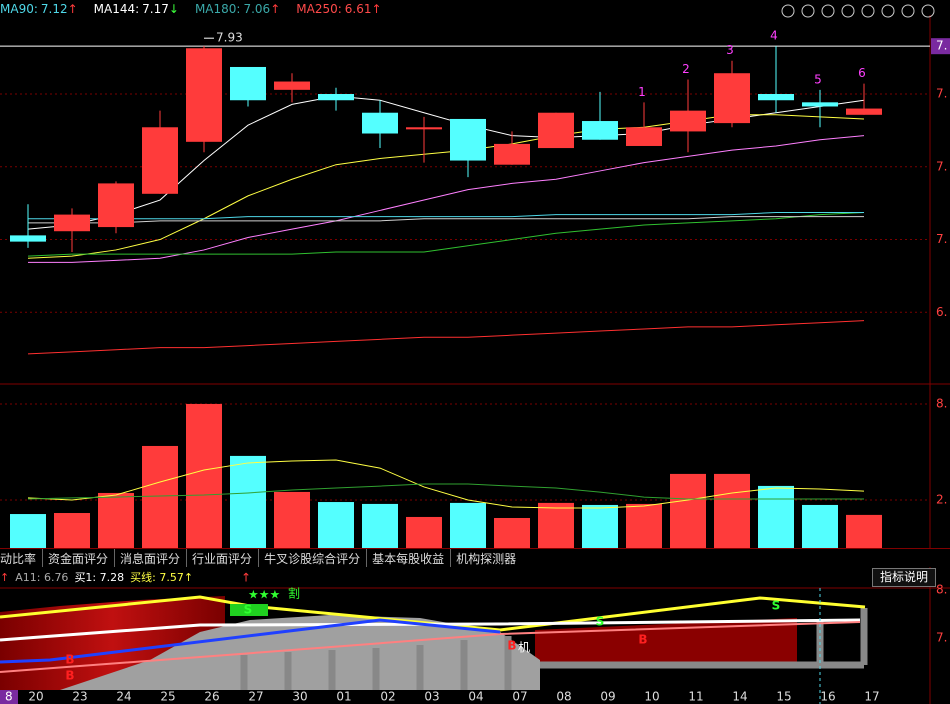 The width and height of the screenshot is (950, 704). Describe the element at coordinates (162, 577) in the screenshot. I see `indicator-value: 买线: 7.57↑` at that location.